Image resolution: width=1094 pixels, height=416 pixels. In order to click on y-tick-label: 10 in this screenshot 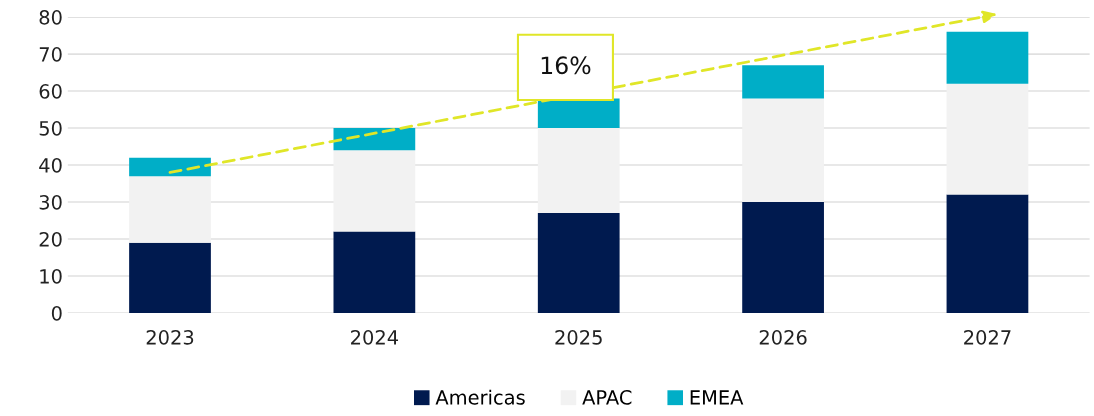, I will do `click(51, 276)`.